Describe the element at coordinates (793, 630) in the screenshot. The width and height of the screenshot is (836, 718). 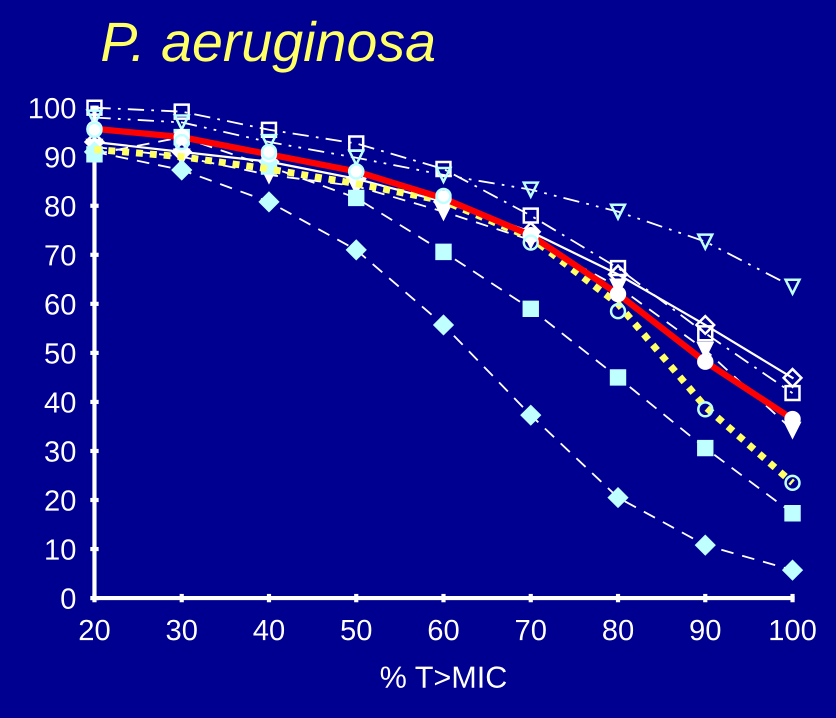
I see `x-tick-label: 100` at that location.